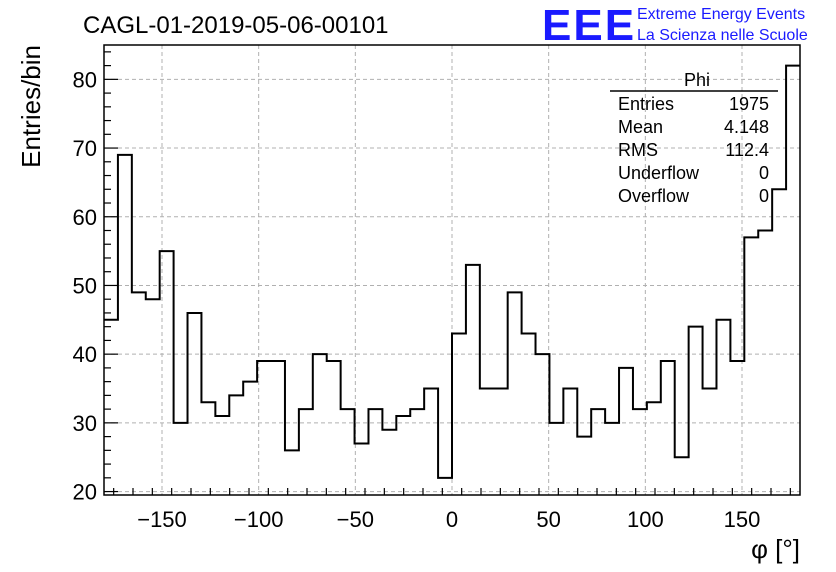 This screenshot has height=572, width=836. I want to click on x-tick-label: −50, so click(355, 519).